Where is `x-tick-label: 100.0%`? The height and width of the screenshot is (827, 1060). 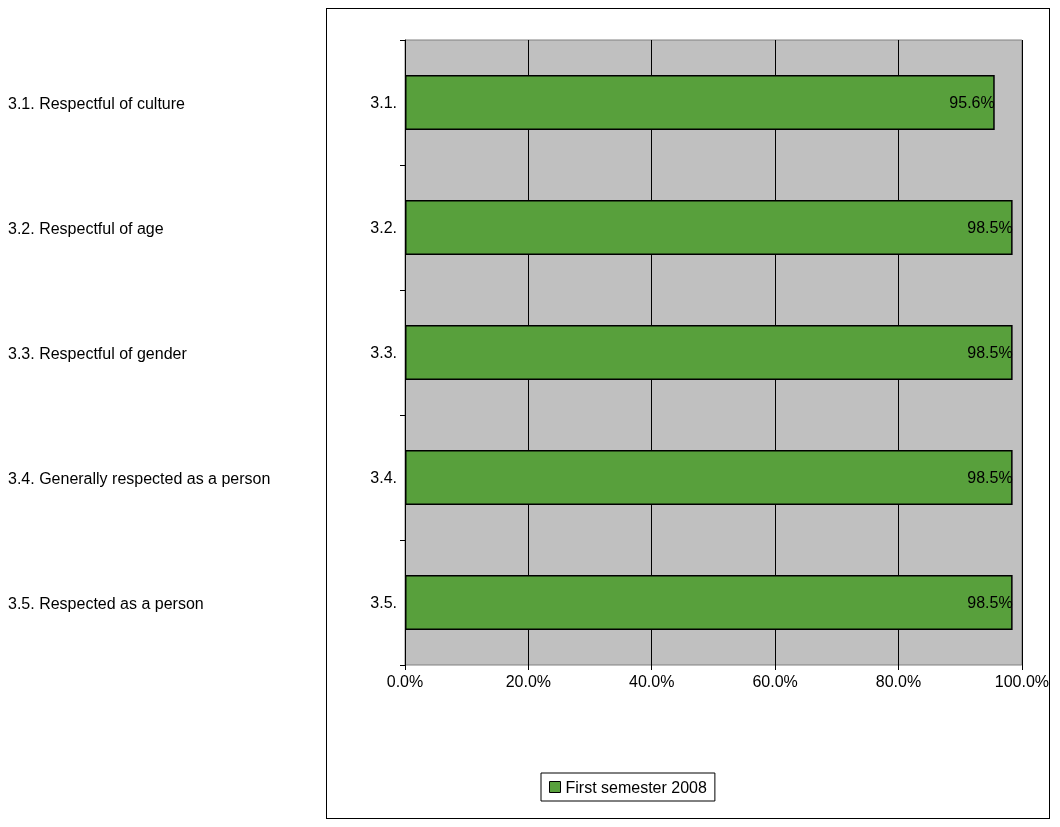 x-tick-label: 100.0% is located at coordinates (1021, 681).